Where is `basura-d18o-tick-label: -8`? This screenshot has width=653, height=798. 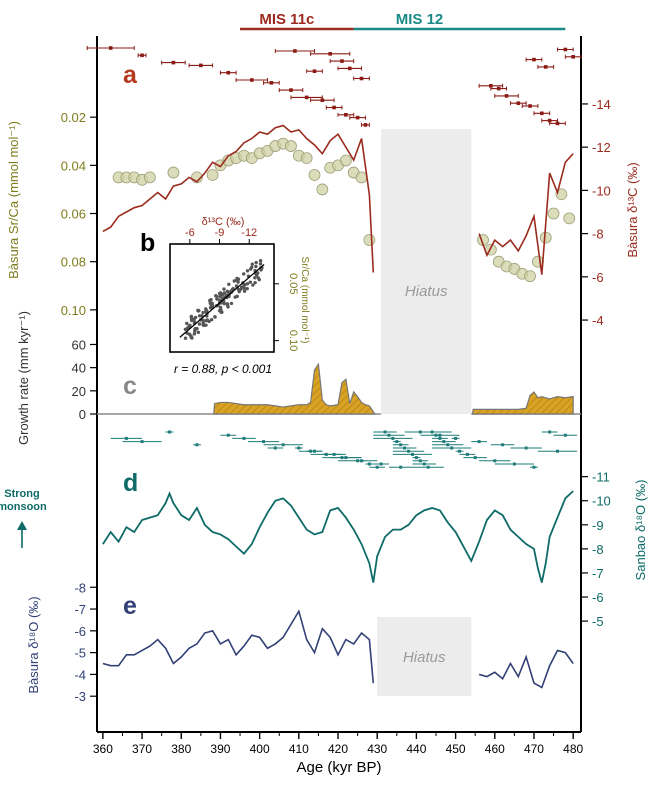
basura-d18o-tick-label: -8 is located at coordinates (80, 587).